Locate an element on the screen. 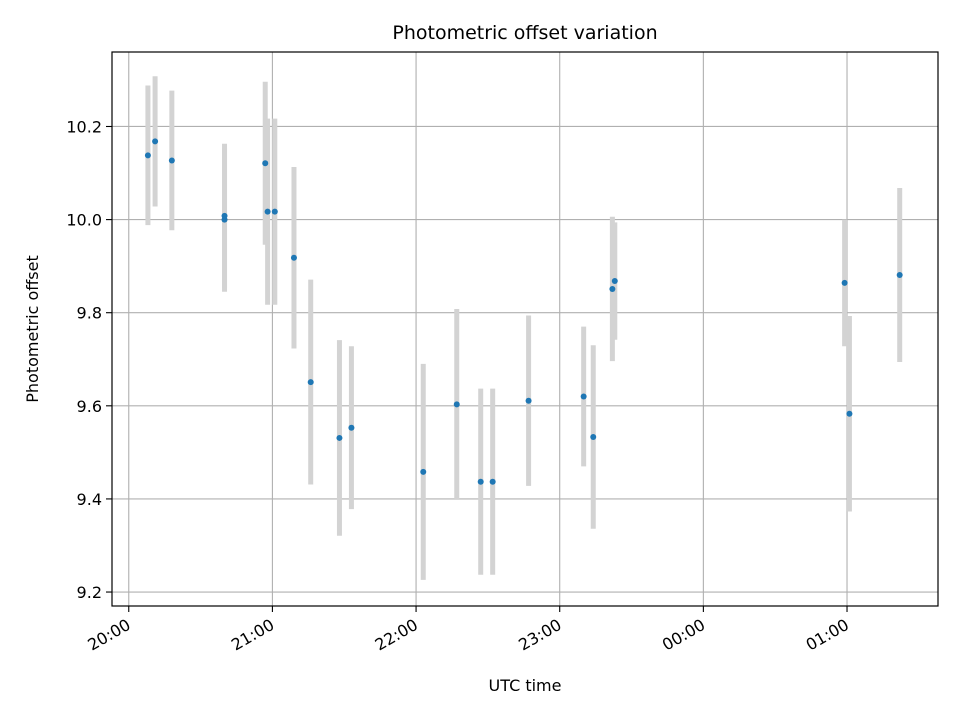 This screenshot has height=720, width=960. y-tick-label: 9.4 is located at coordinates (89, 499).